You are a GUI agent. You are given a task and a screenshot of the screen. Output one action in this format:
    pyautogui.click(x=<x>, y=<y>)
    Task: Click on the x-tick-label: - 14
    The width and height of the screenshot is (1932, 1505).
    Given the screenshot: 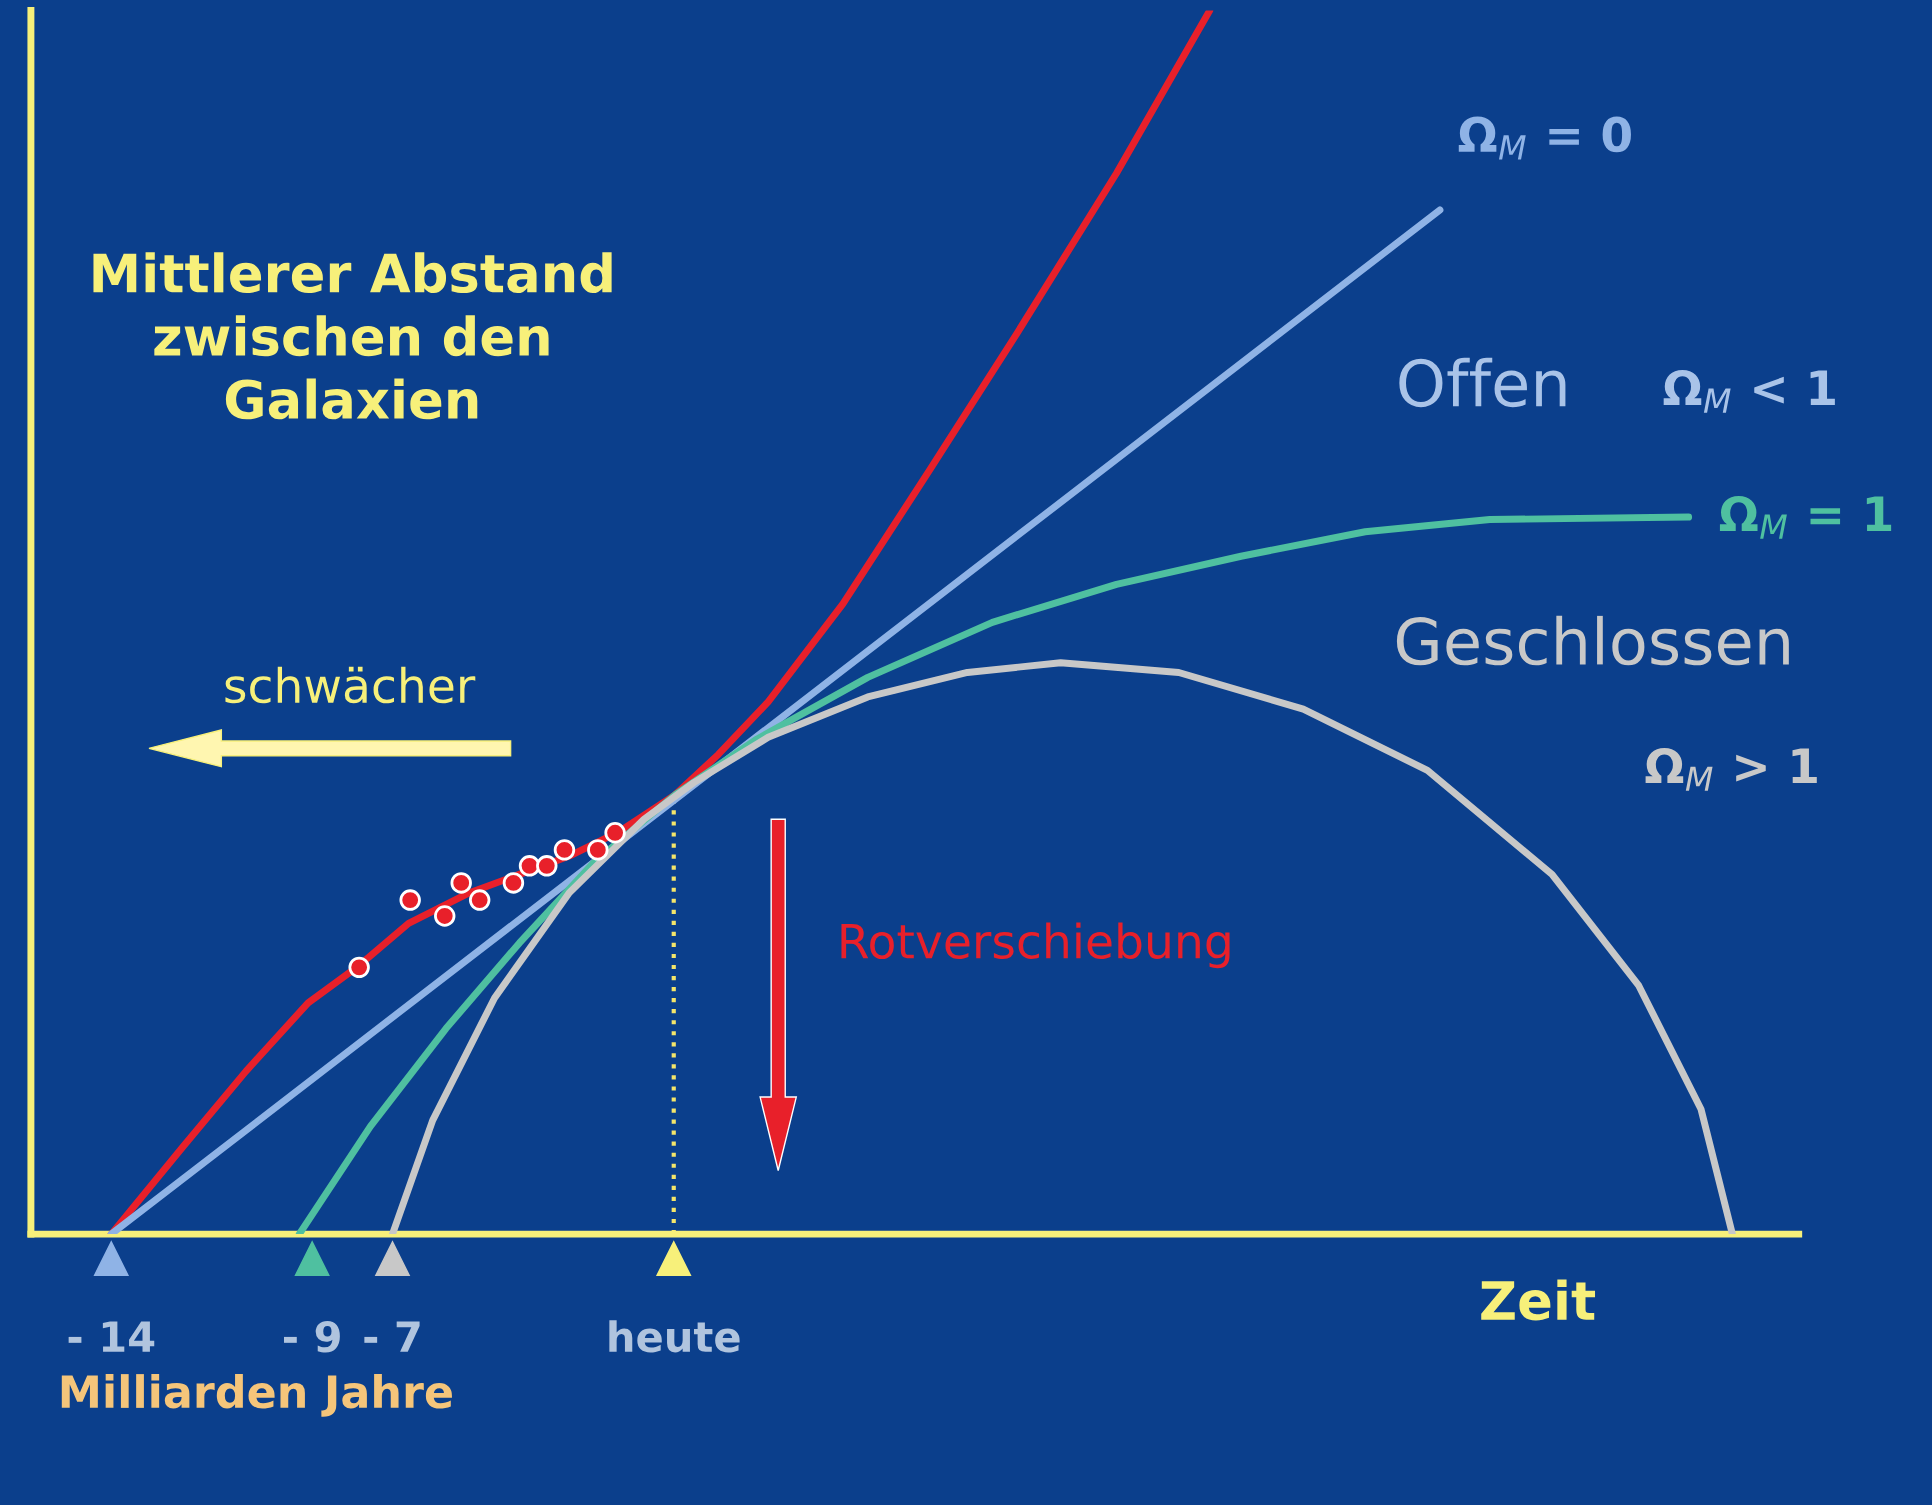 What is the action you would take?
    pyautogui.click(x=111, y=1336)
    